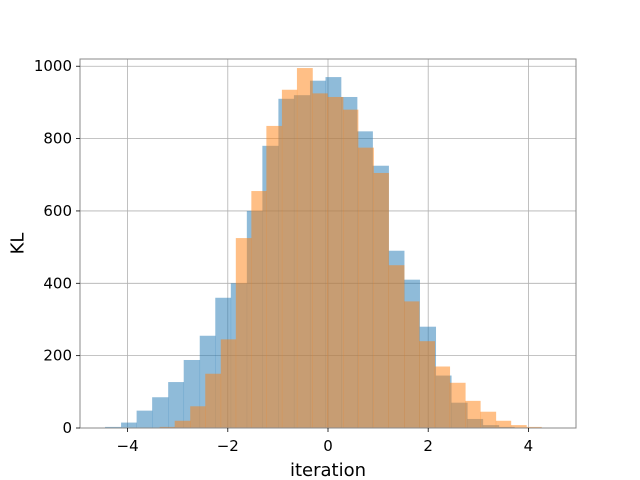  What do you see at coordinates (17, 244) in the screenshot?
I see `y-axis-label: KL` at bounding box center [17, 244].